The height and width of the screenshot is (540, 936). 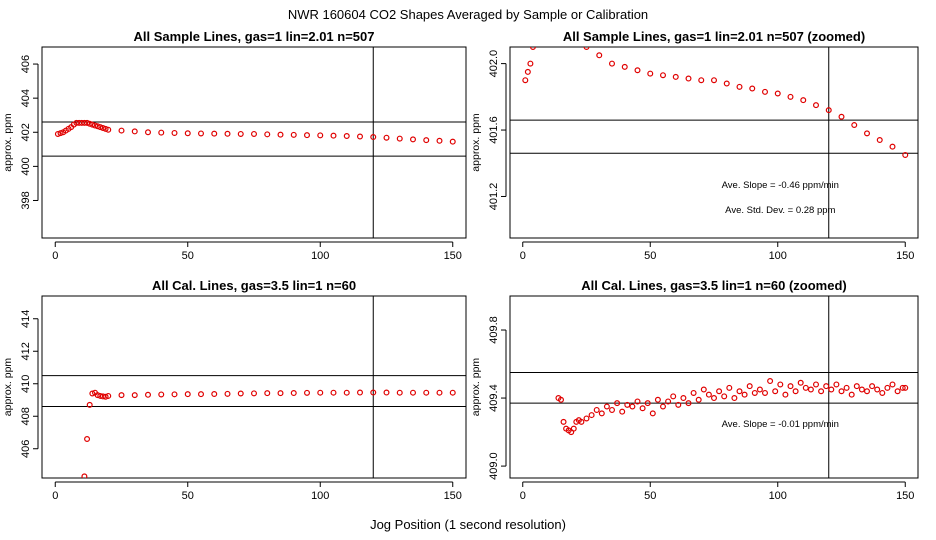 What do you see at coordinates (780, 424) in the screenshot?
I see `stat-annotation: Ave. Slope = -0.01 ppm/min` at bounding box center [780, 424].